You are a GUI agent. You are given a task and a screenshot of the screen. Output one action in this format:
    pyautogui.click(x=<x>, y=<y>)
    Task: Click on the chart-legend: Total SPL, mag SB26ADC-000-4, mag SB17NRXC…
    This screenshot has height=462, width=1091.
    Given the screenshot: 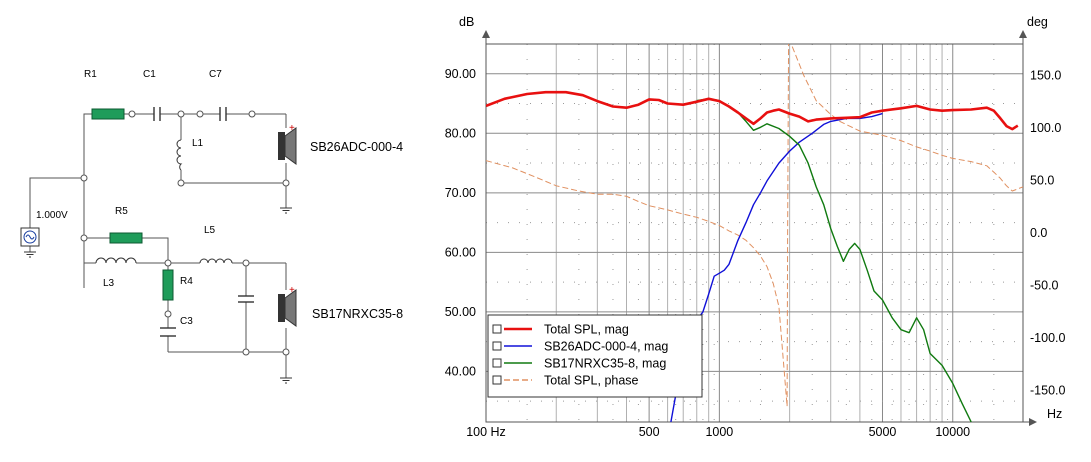 What is the action you would take?
    pyautogui.click(x=595, y=356)
    